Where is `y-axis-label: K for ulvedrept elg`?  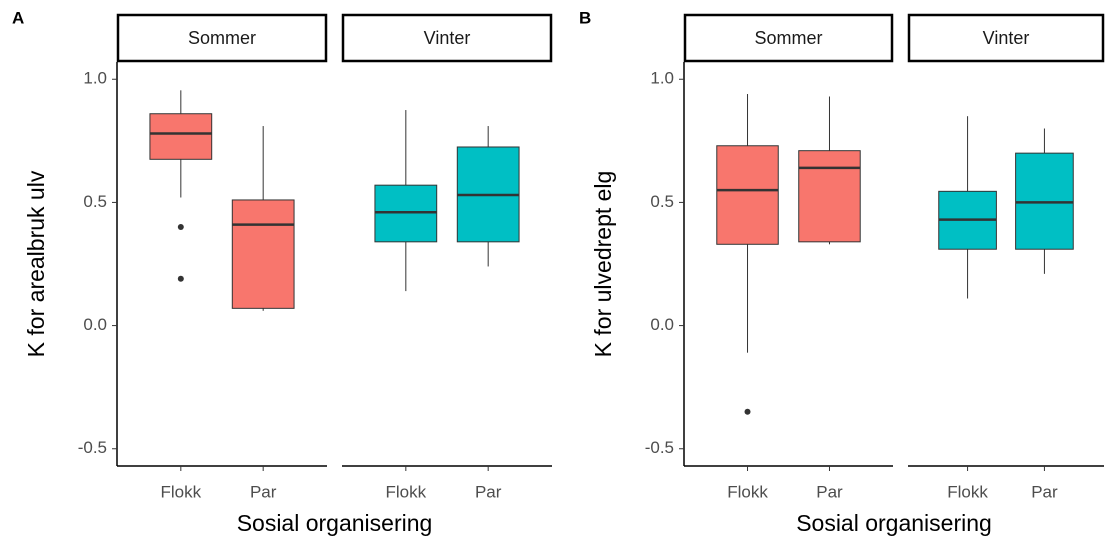
y-axis-label: K for ulvedrept elg is located at coordinates (603, 264).